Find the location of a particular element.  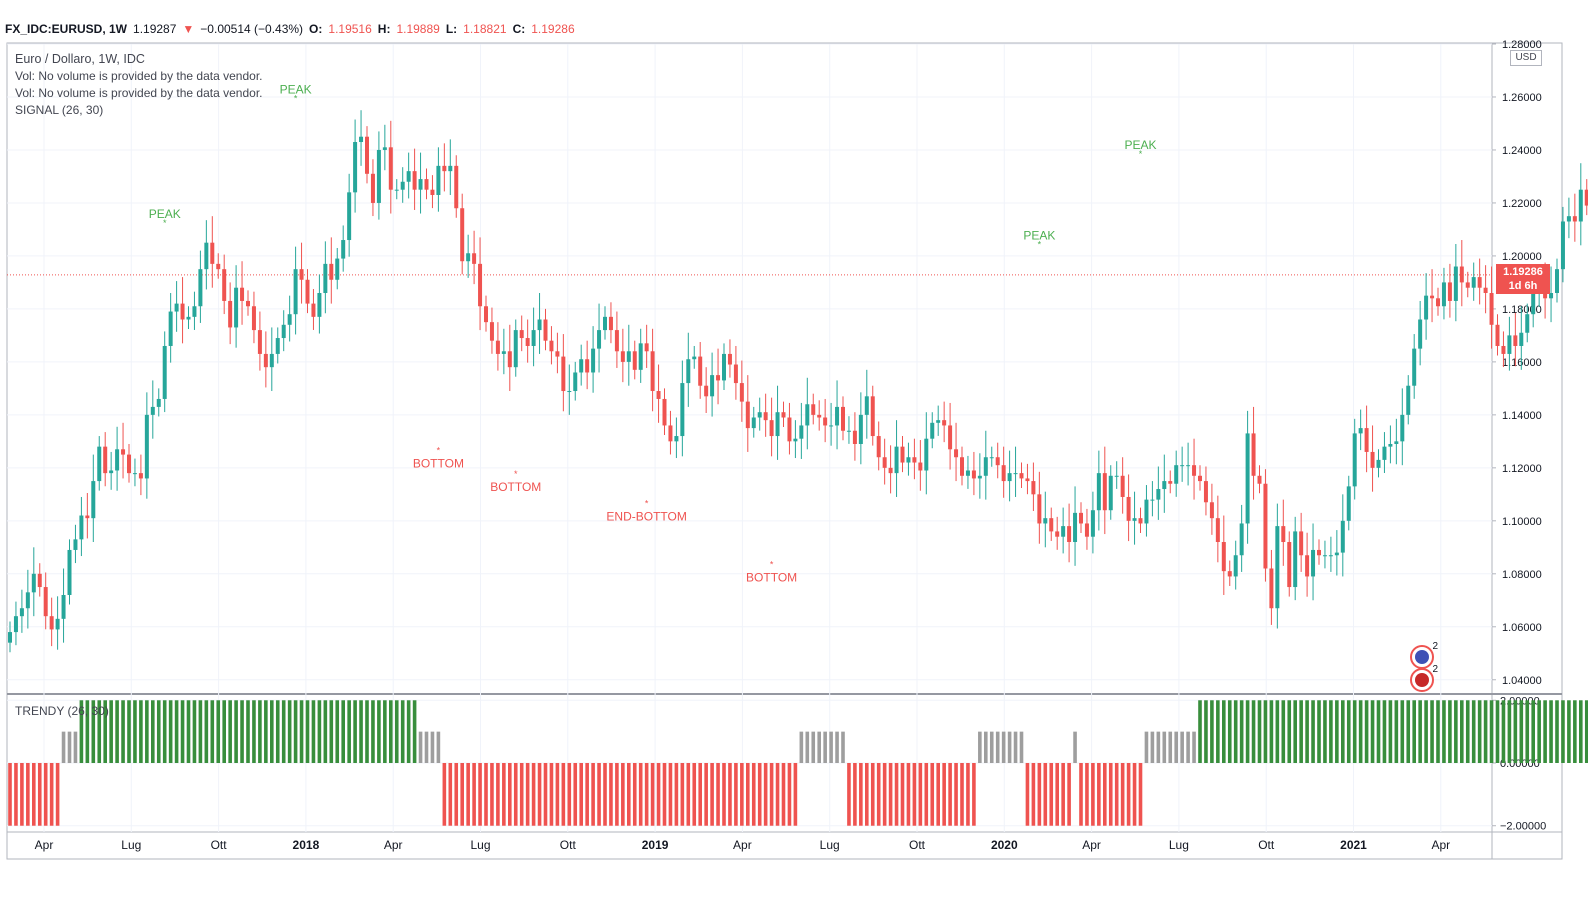

last-price-tag-value: 1.19286 is located at coordinates (1523, 272).